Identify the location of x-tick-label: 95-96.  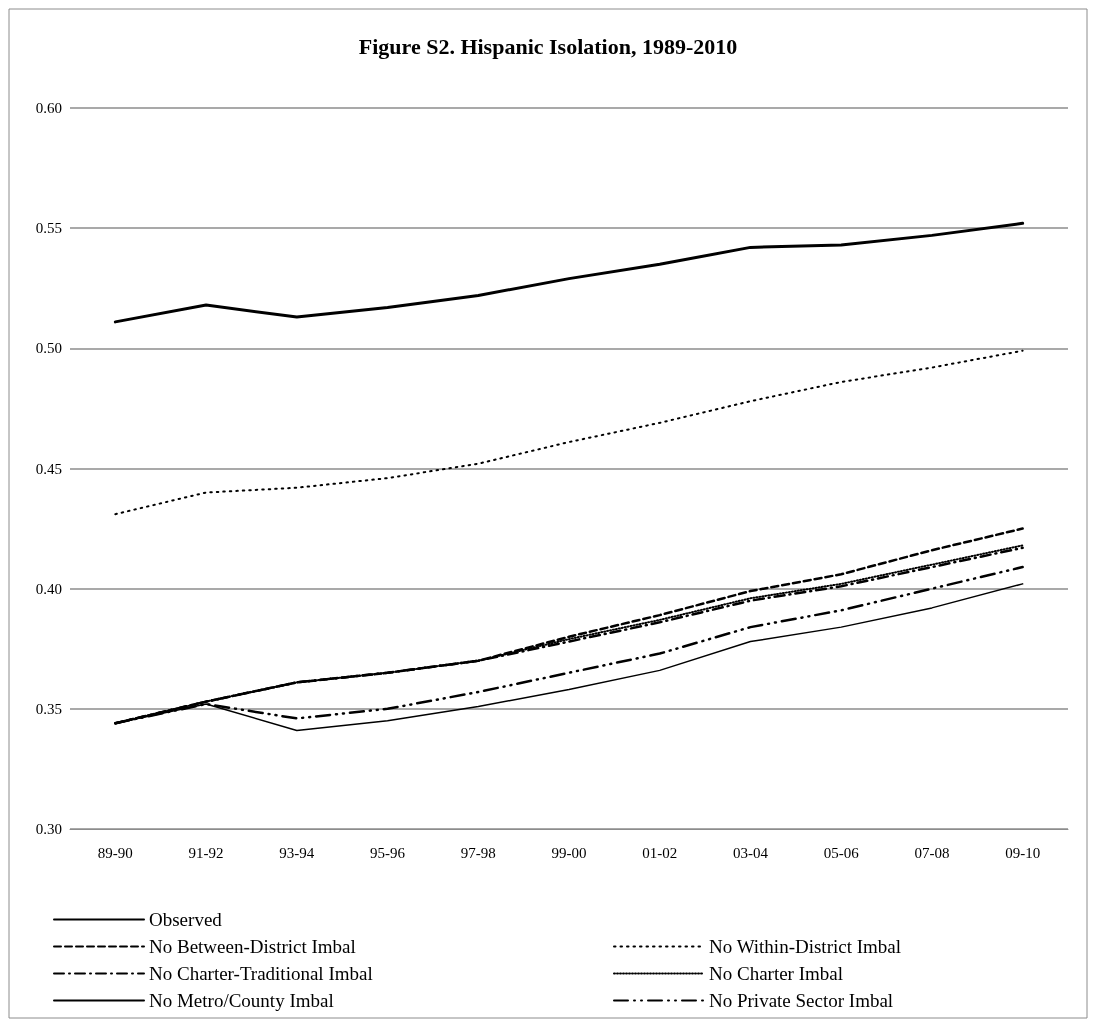
(388, 852).